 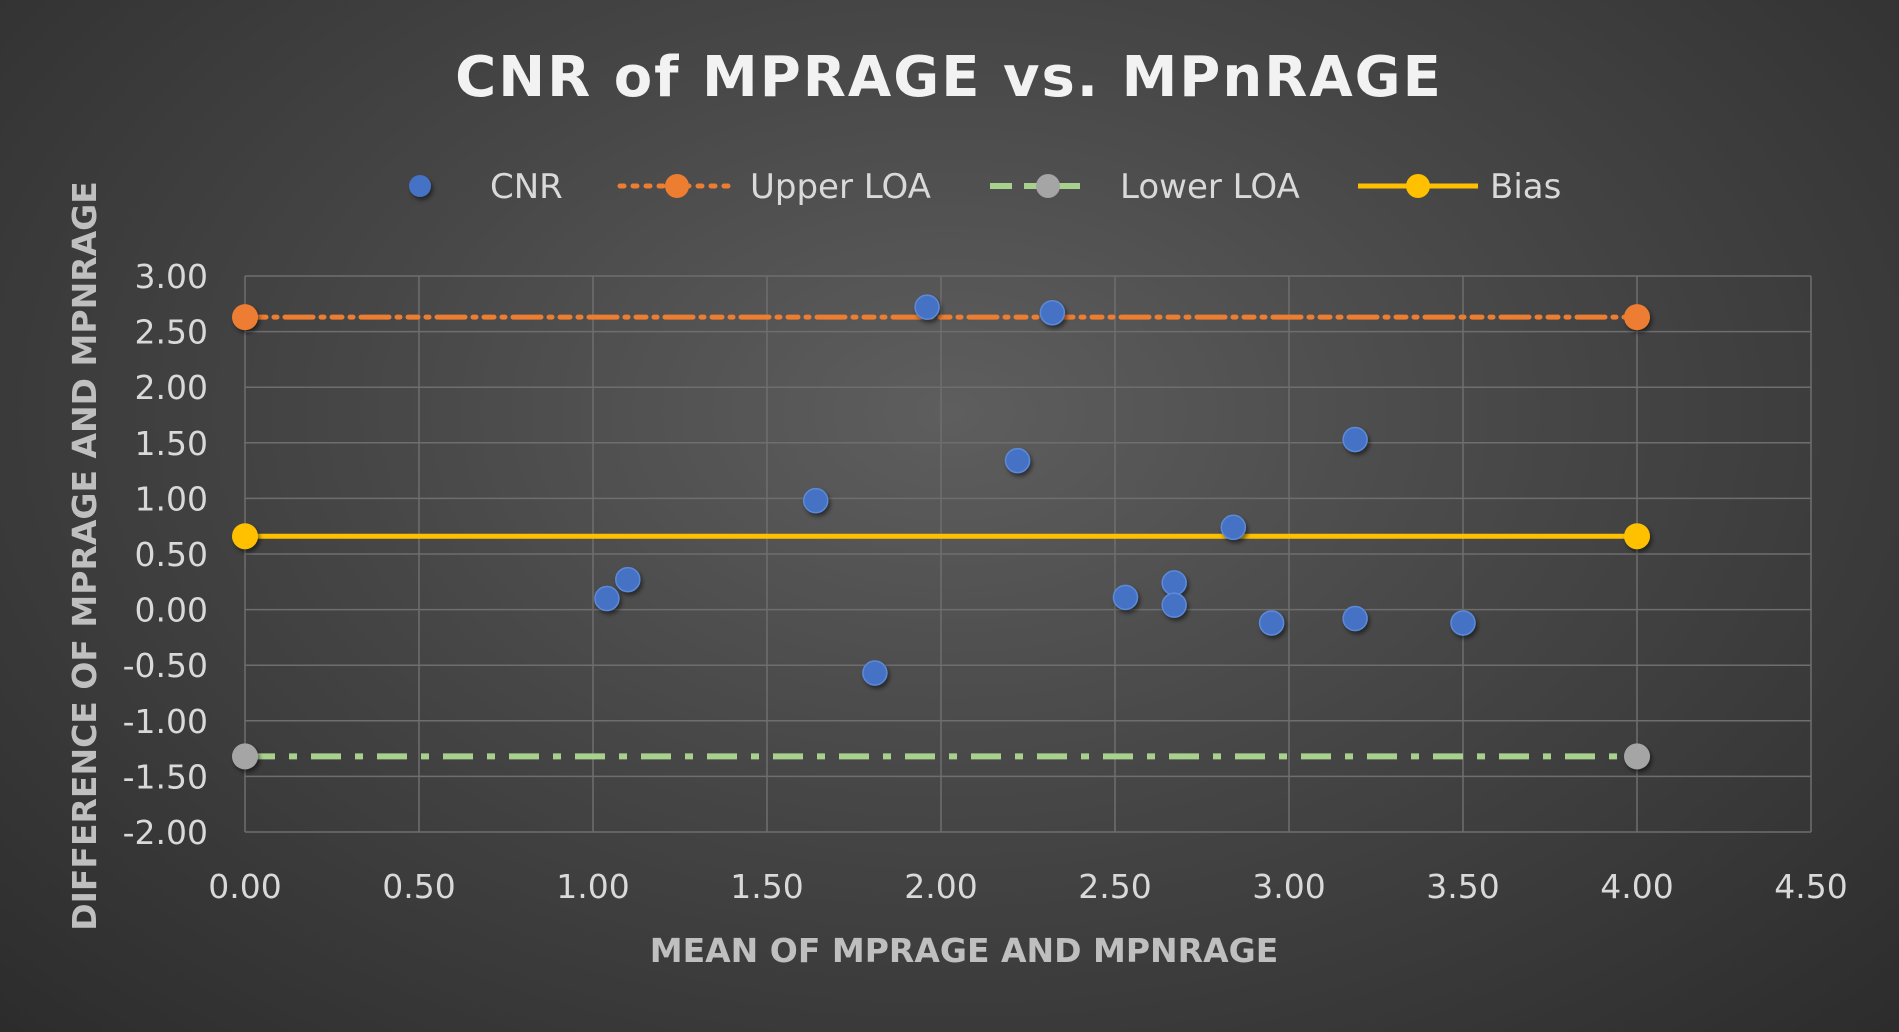 What do you see at coordinates (840, 187) in the screenshot?
I see `legend-label-upper-loa: Upper LOA` at bounding box center [840, 187].